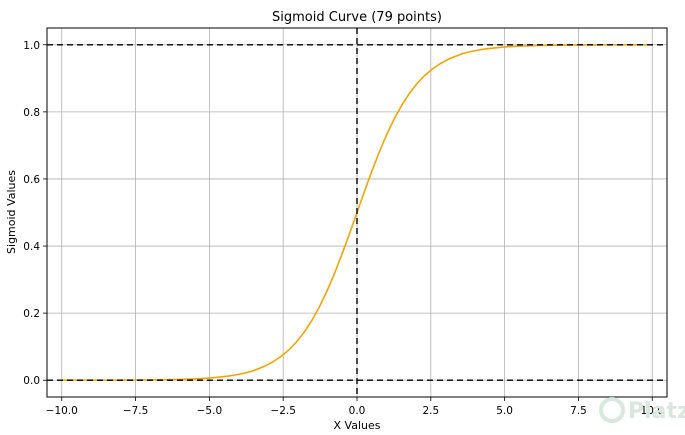 The width and height of the screenshot is (685, 435). What do you see at coordinates (210, 411) in the screenshot?
I see `x-tick-label: −5.0` at bounding box center [210, 411].